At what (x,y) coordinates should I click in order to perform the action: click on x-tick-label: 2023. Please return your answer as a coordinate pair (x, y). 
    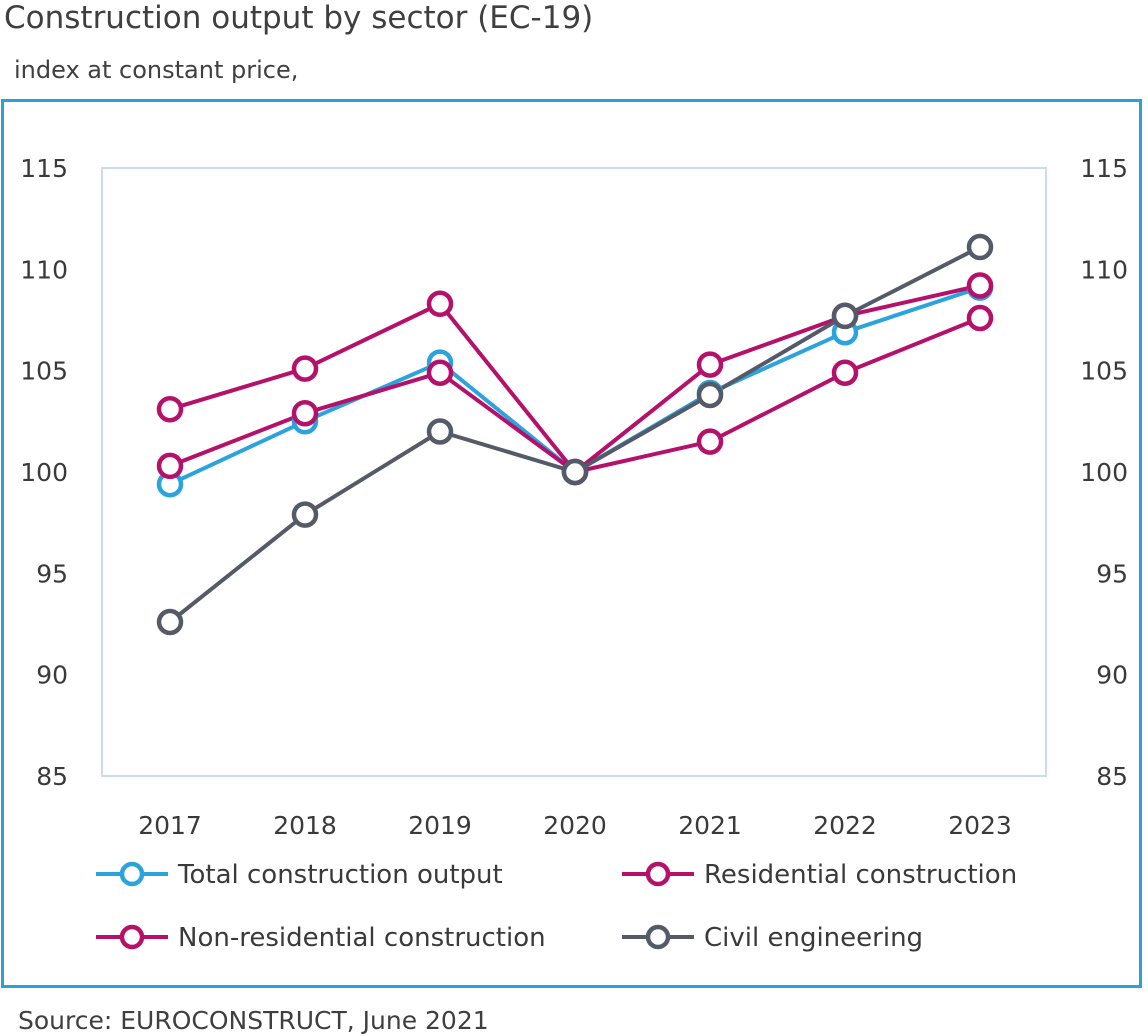
    Looking at the image, I should click on (980, 825).